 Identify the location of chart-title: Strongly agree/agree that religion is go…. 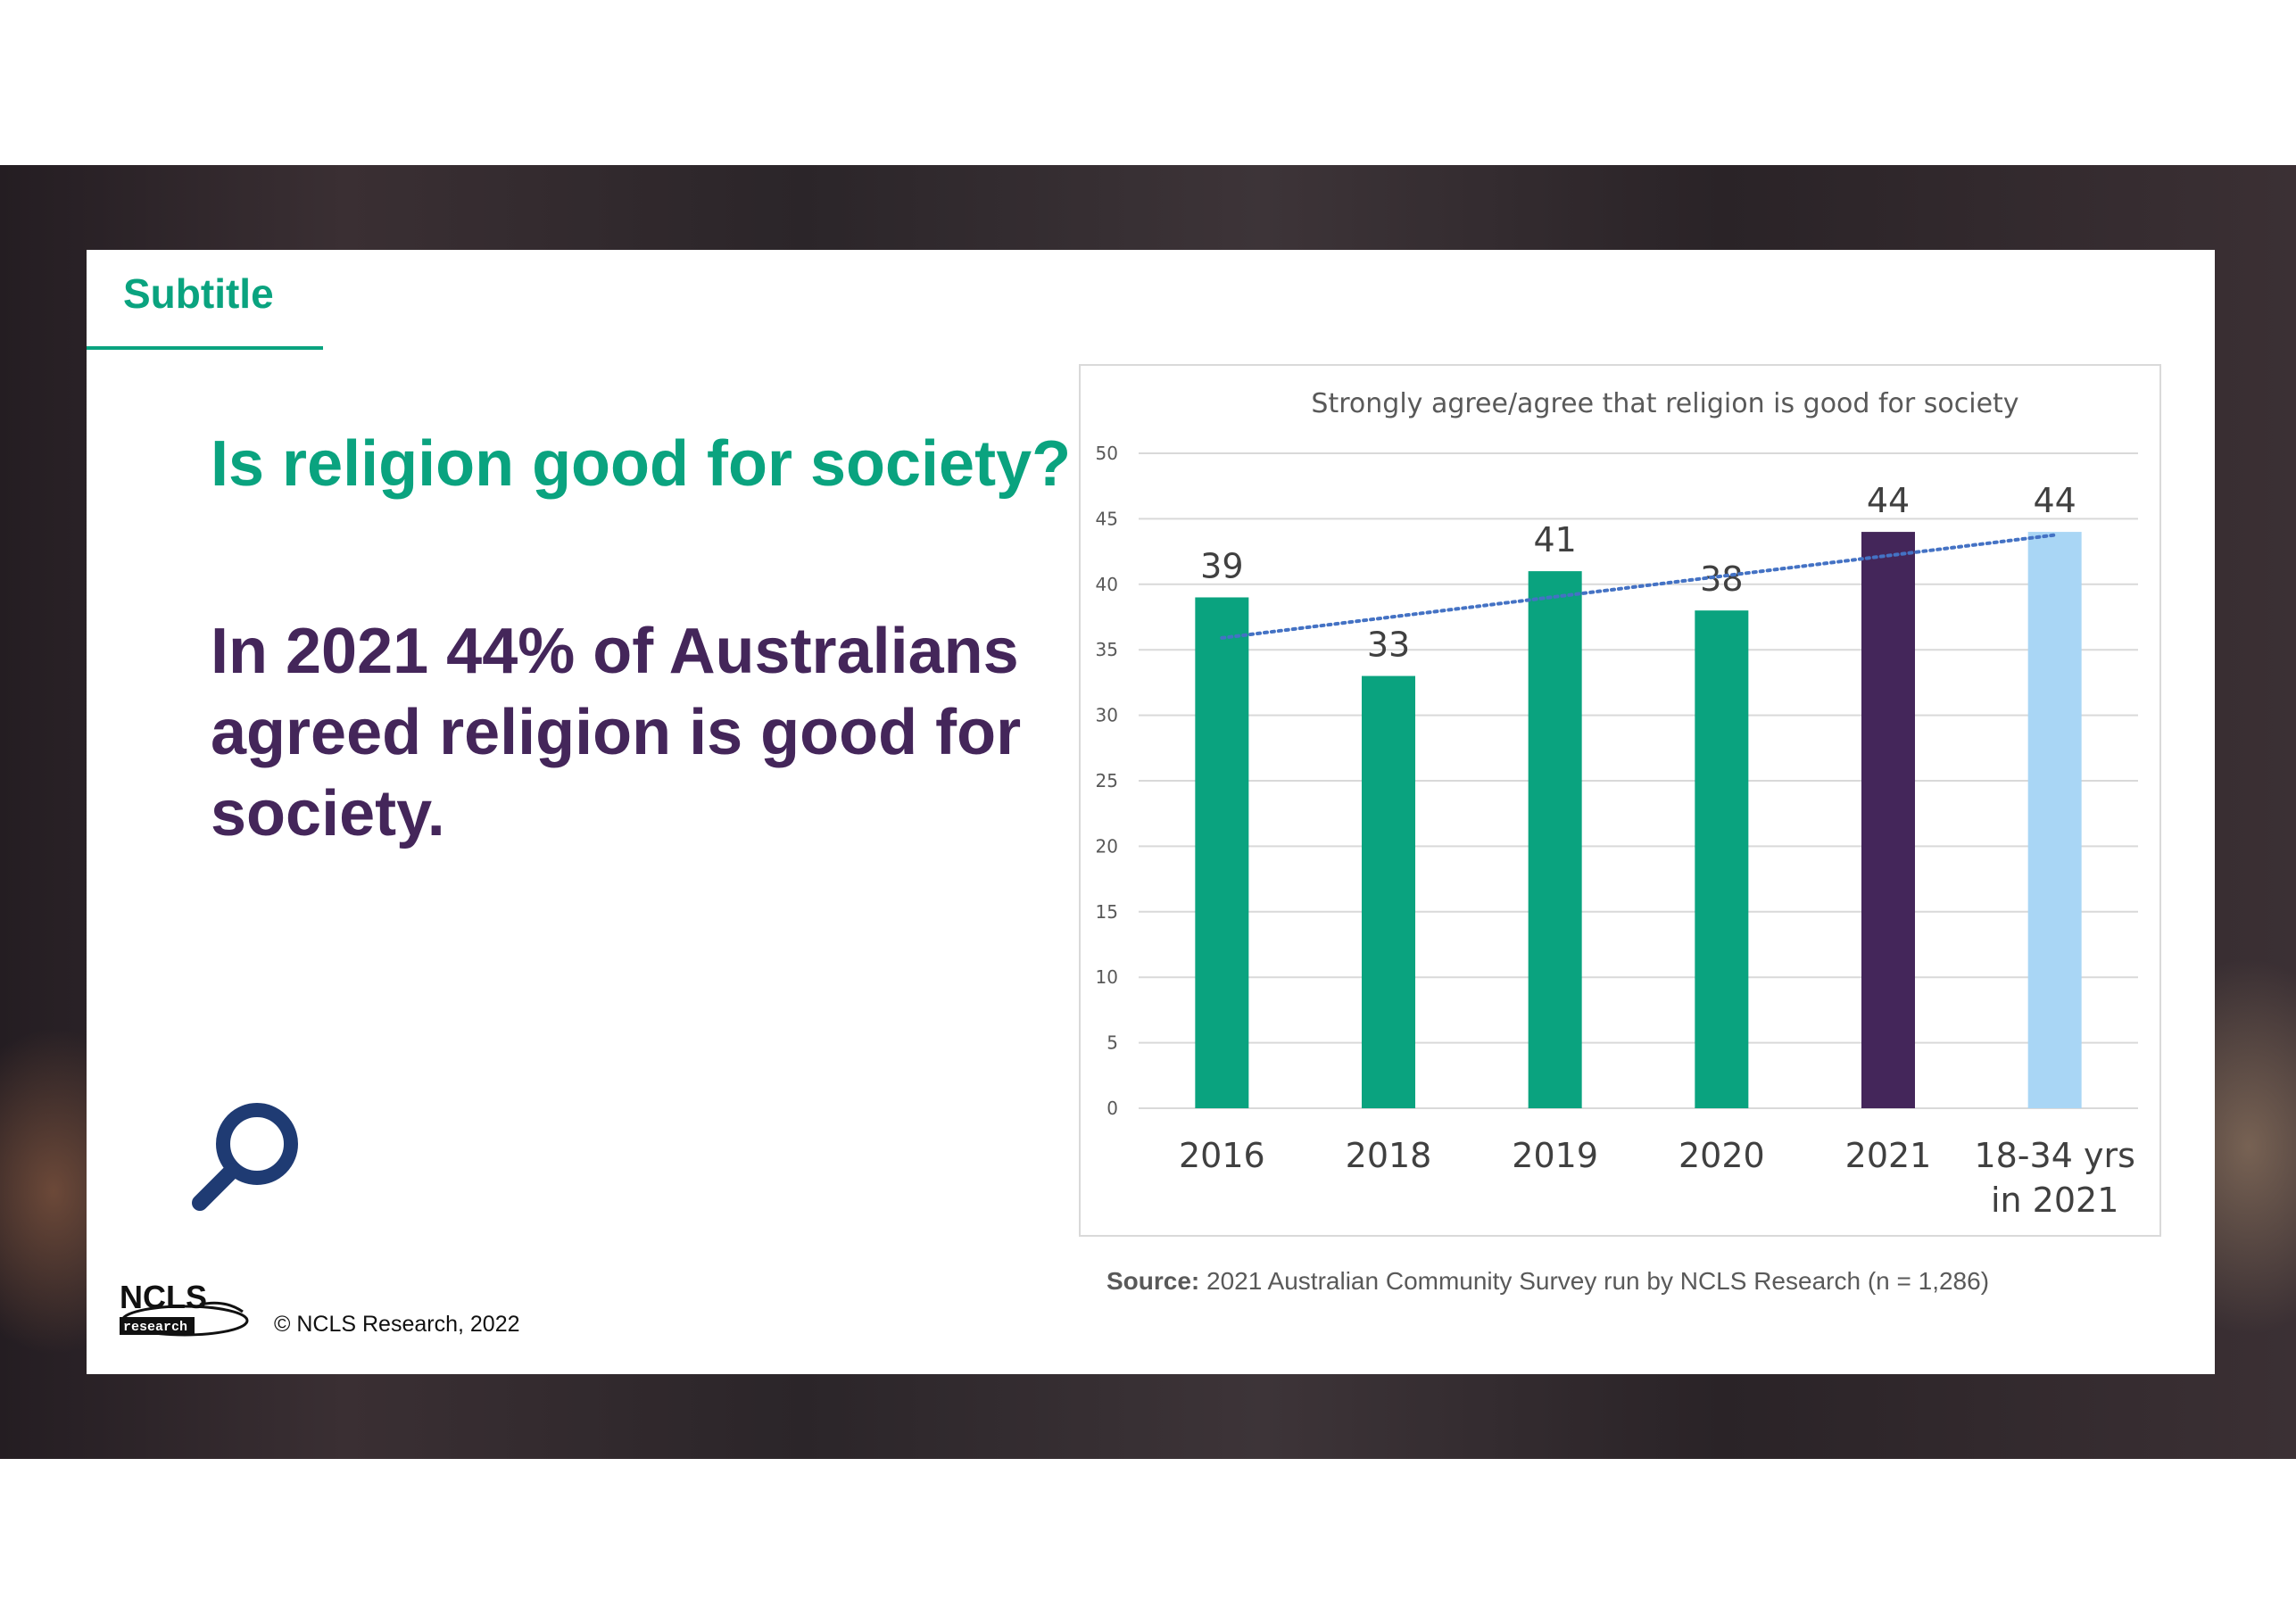
(1665, 403).